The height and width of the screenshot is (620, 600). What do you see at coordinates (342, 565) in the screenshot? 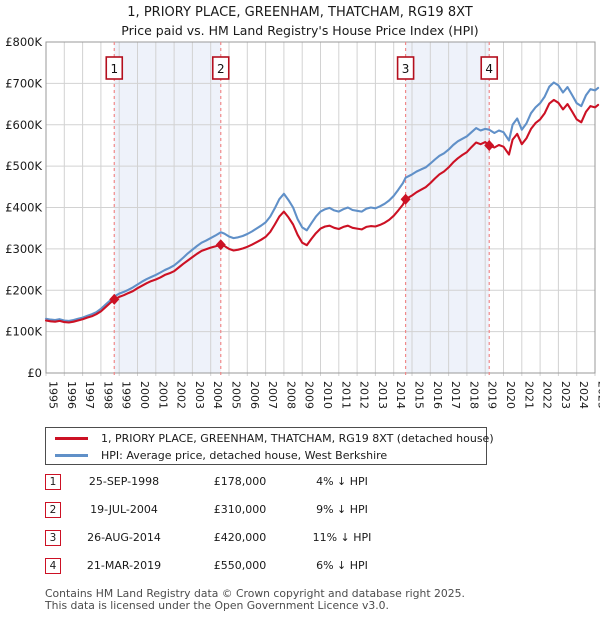
I see `transaction-vs-hpi: 6% ↓ HPI` at bounding box center [342, 565].